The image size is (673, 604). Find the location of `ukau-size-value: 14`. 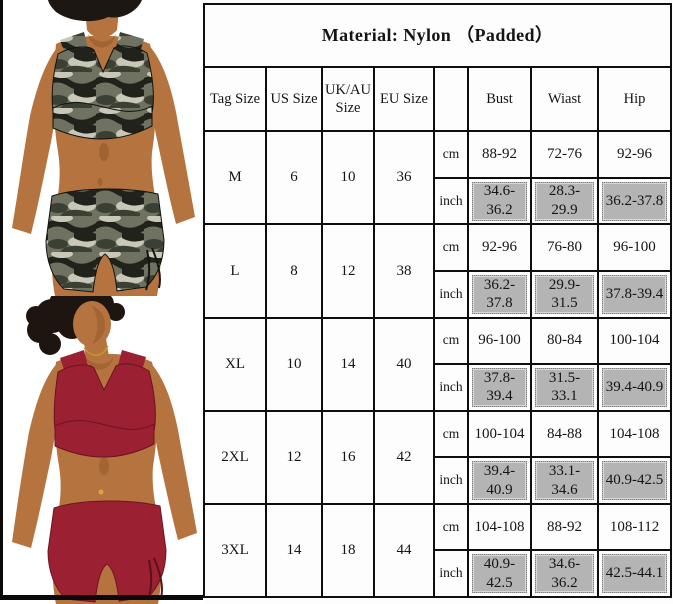

ukau-size-value: 14 is located at coordinates (348, 364).